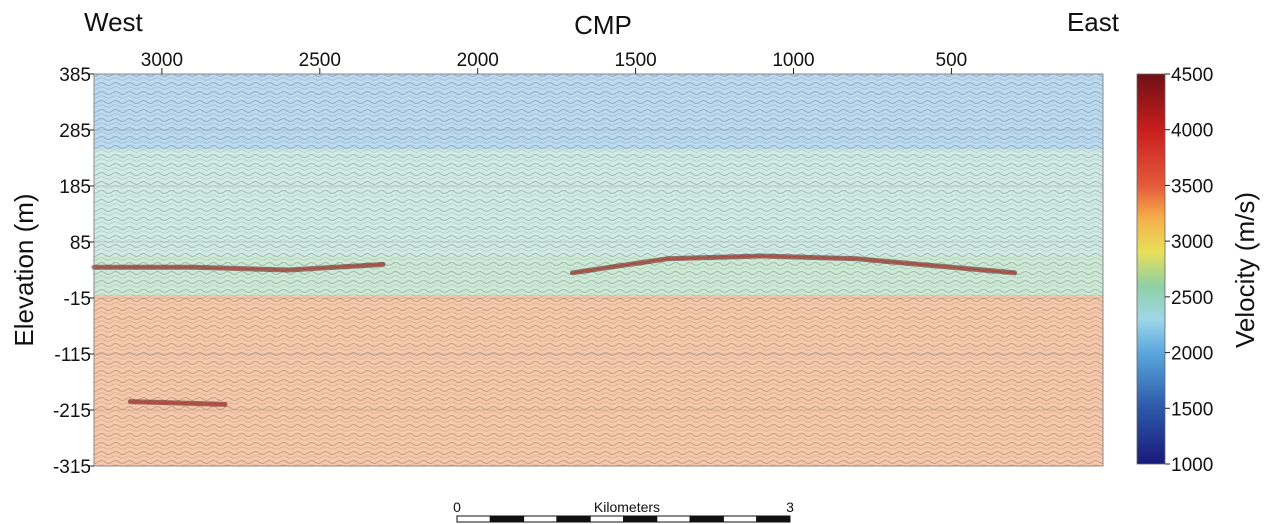  Describe the element at coordinates (790, 507) in the screenshot. I see `scale-bar-end: 3` at that location.